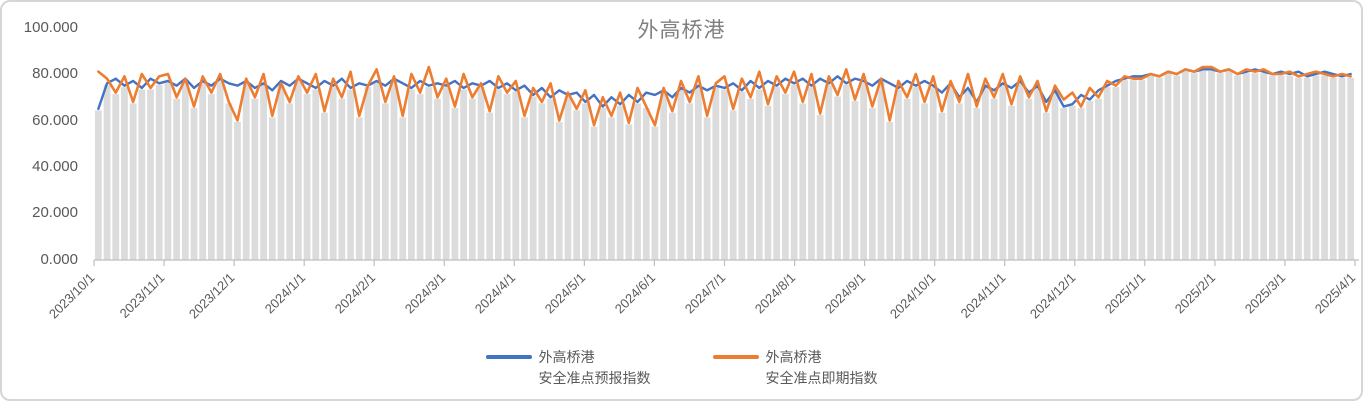 The image size is (1367, 405). I want to click on spot-series-line-key, so click(735, 357).